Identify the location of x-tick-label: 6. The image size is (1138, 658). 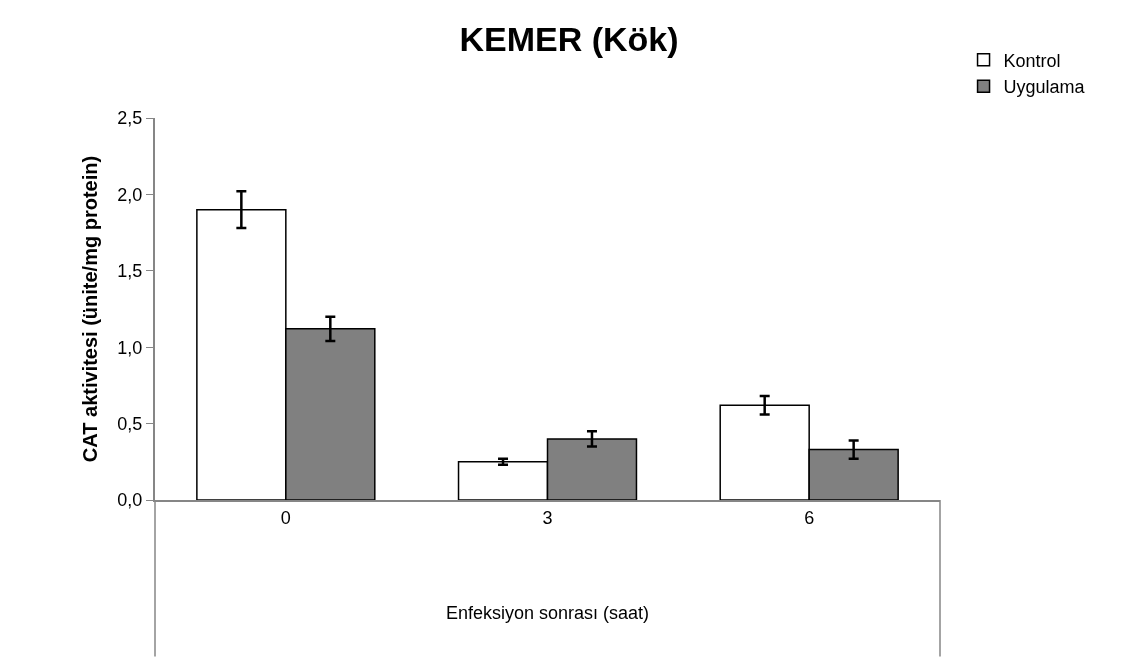
(809, 517).